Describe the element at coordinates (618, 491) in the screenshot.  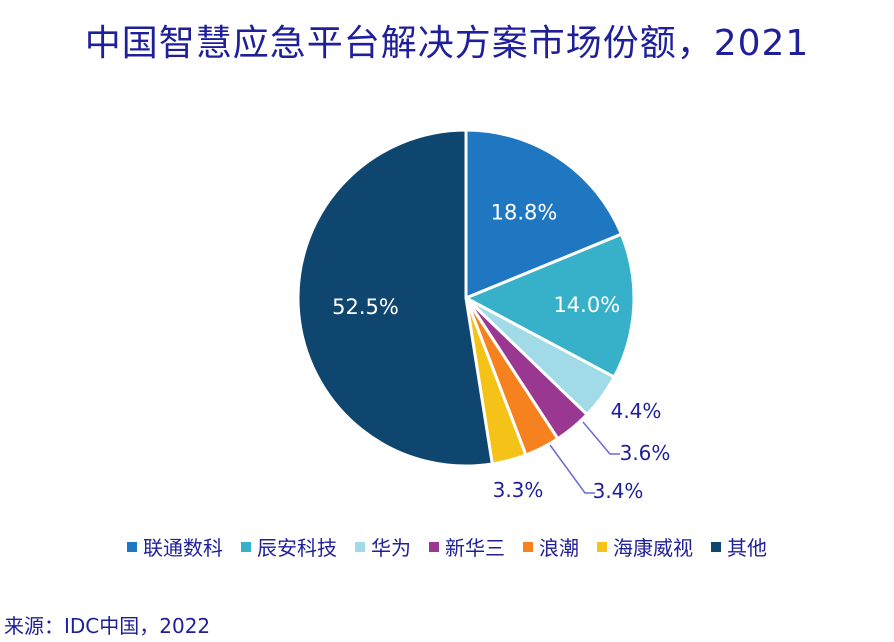
I see `data-label: 3.4%` at that location.